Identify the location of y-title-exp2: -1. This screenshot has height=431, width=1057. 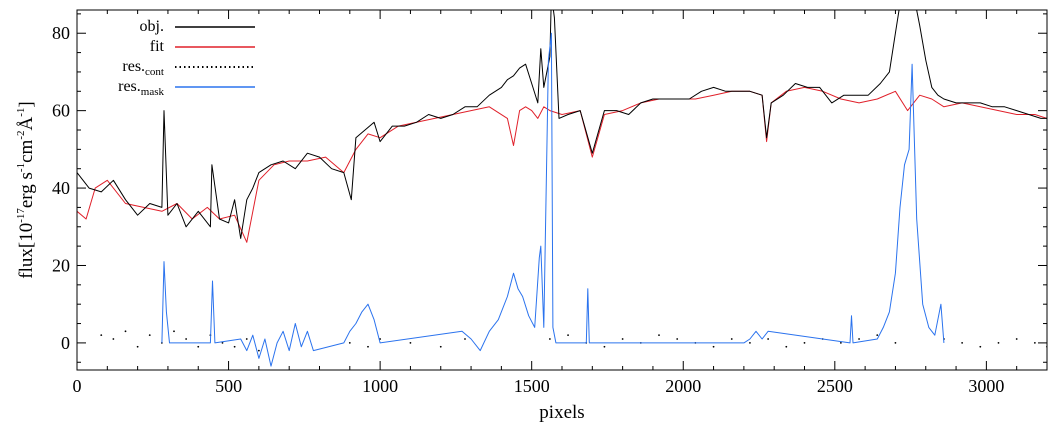
(21, 167).